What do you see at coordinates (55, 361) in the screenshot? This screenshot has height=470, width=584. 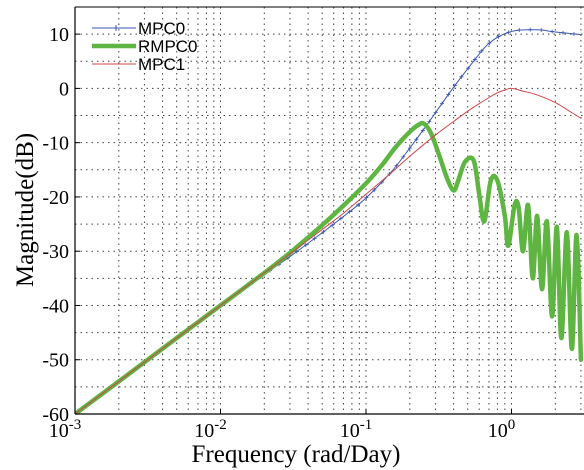 I see `y-tick-label: -50` at bounding box center [55, 361].